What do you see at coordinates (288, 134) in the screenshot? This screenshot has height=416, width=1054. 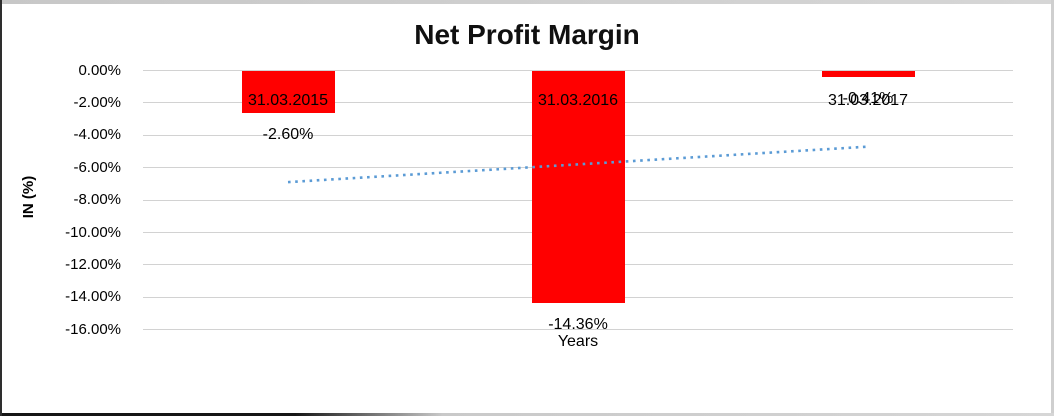 I see `bar-data-label: -2.60%` at bounding box center [288, 134].